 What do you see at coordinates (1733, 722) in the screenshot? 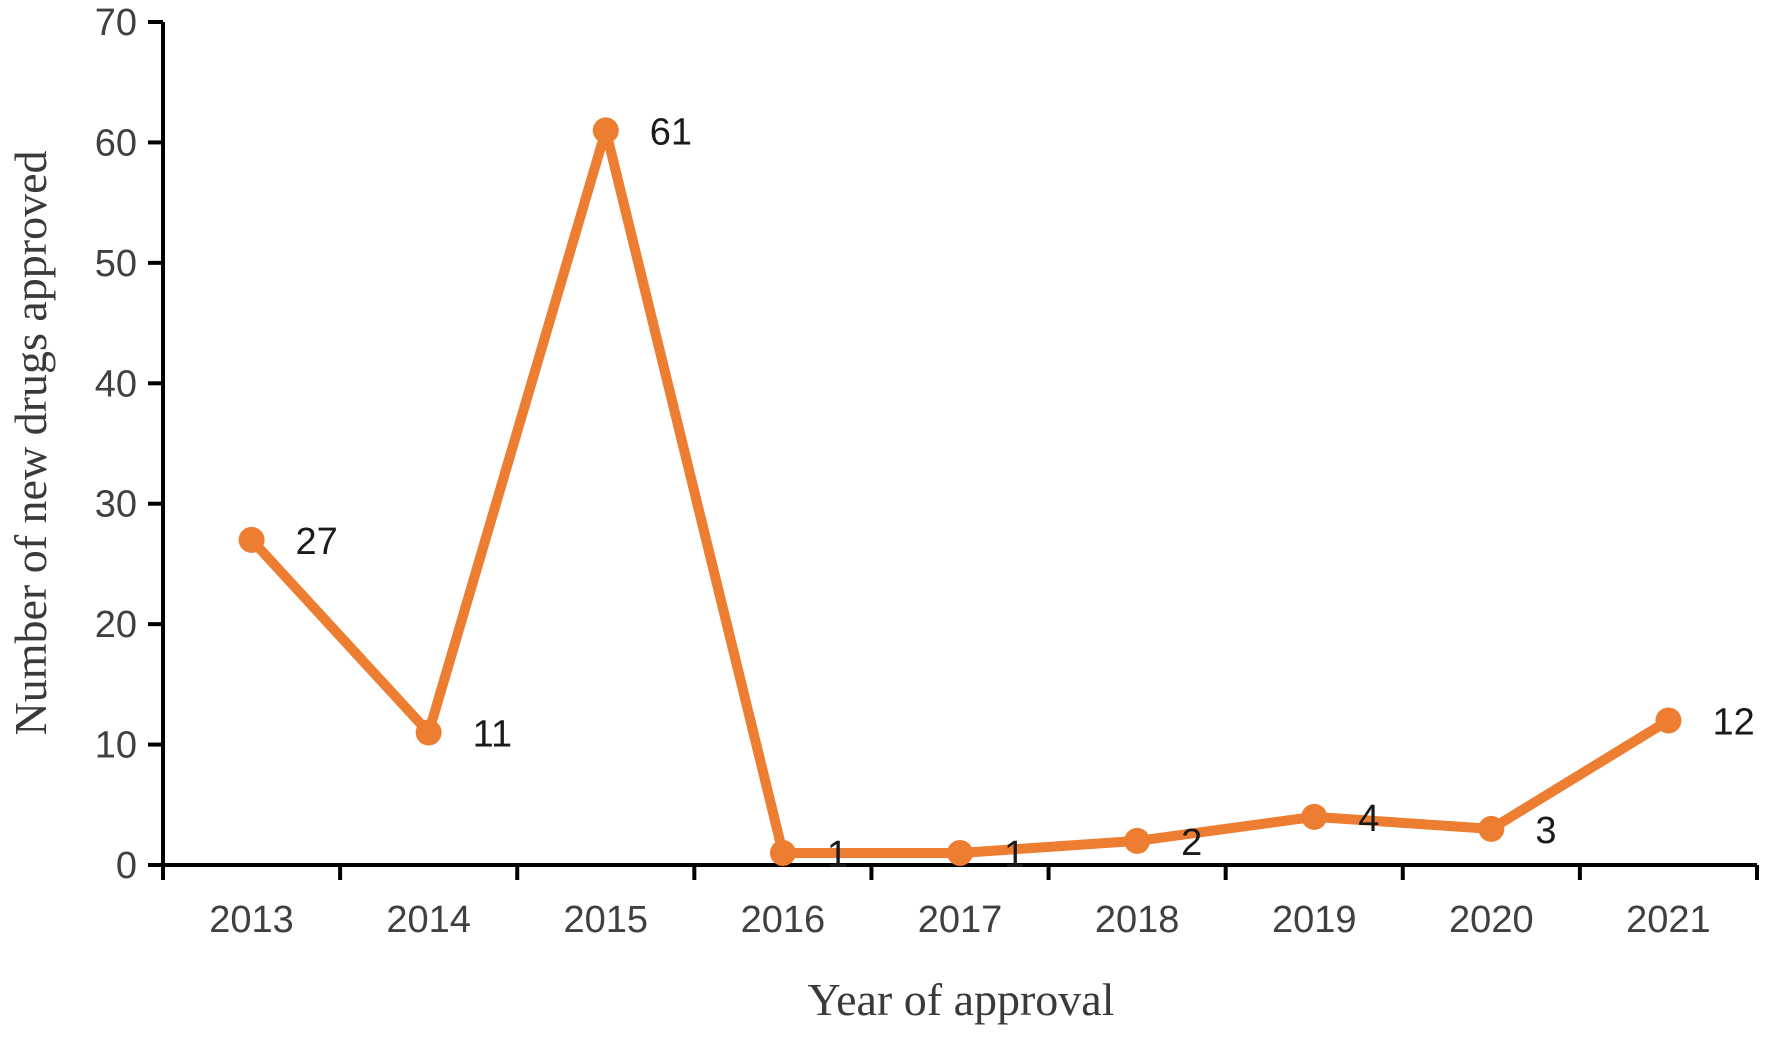
I see `data-label: 12` at bounding box center [1733, 722].